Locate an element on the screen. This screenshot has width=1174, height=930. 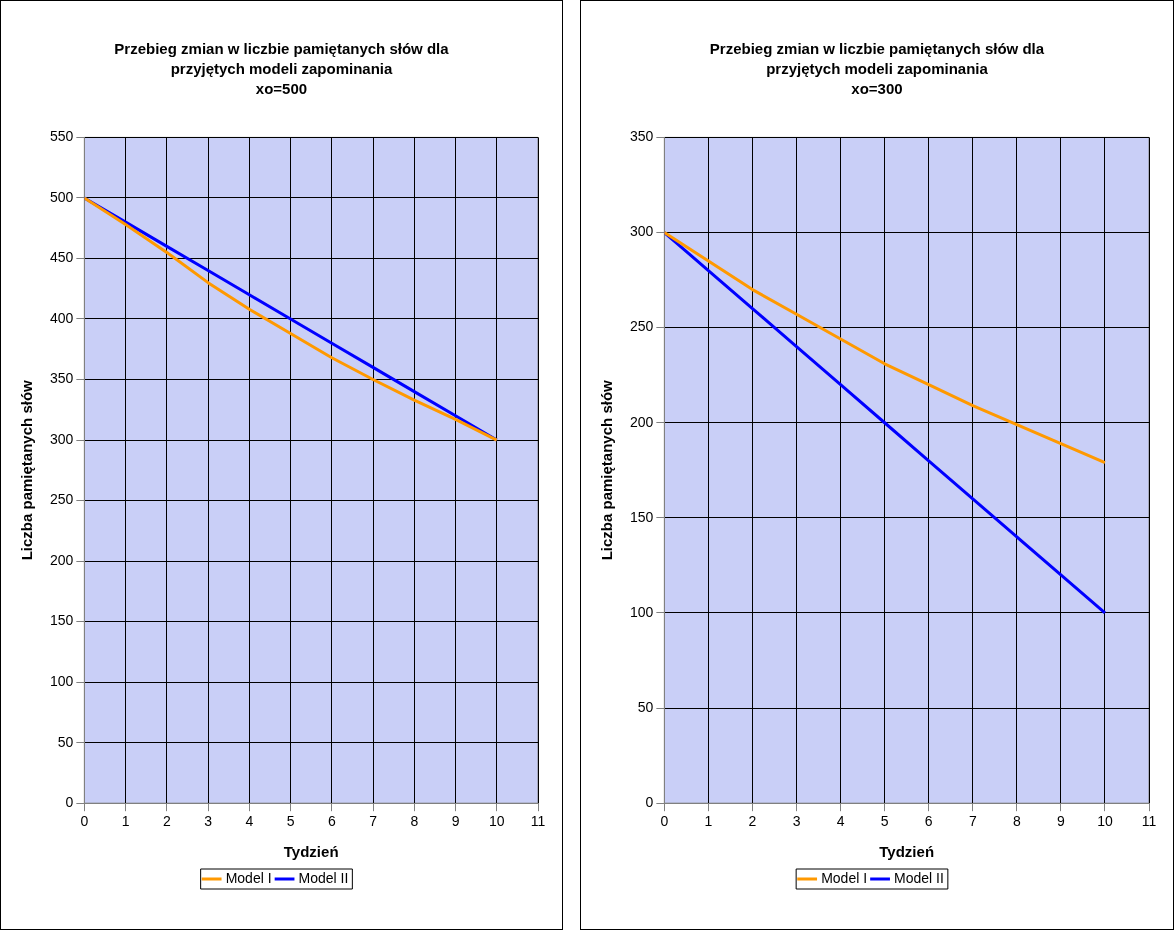
y-tick-label: 550 is located at coordinates (62, 136).